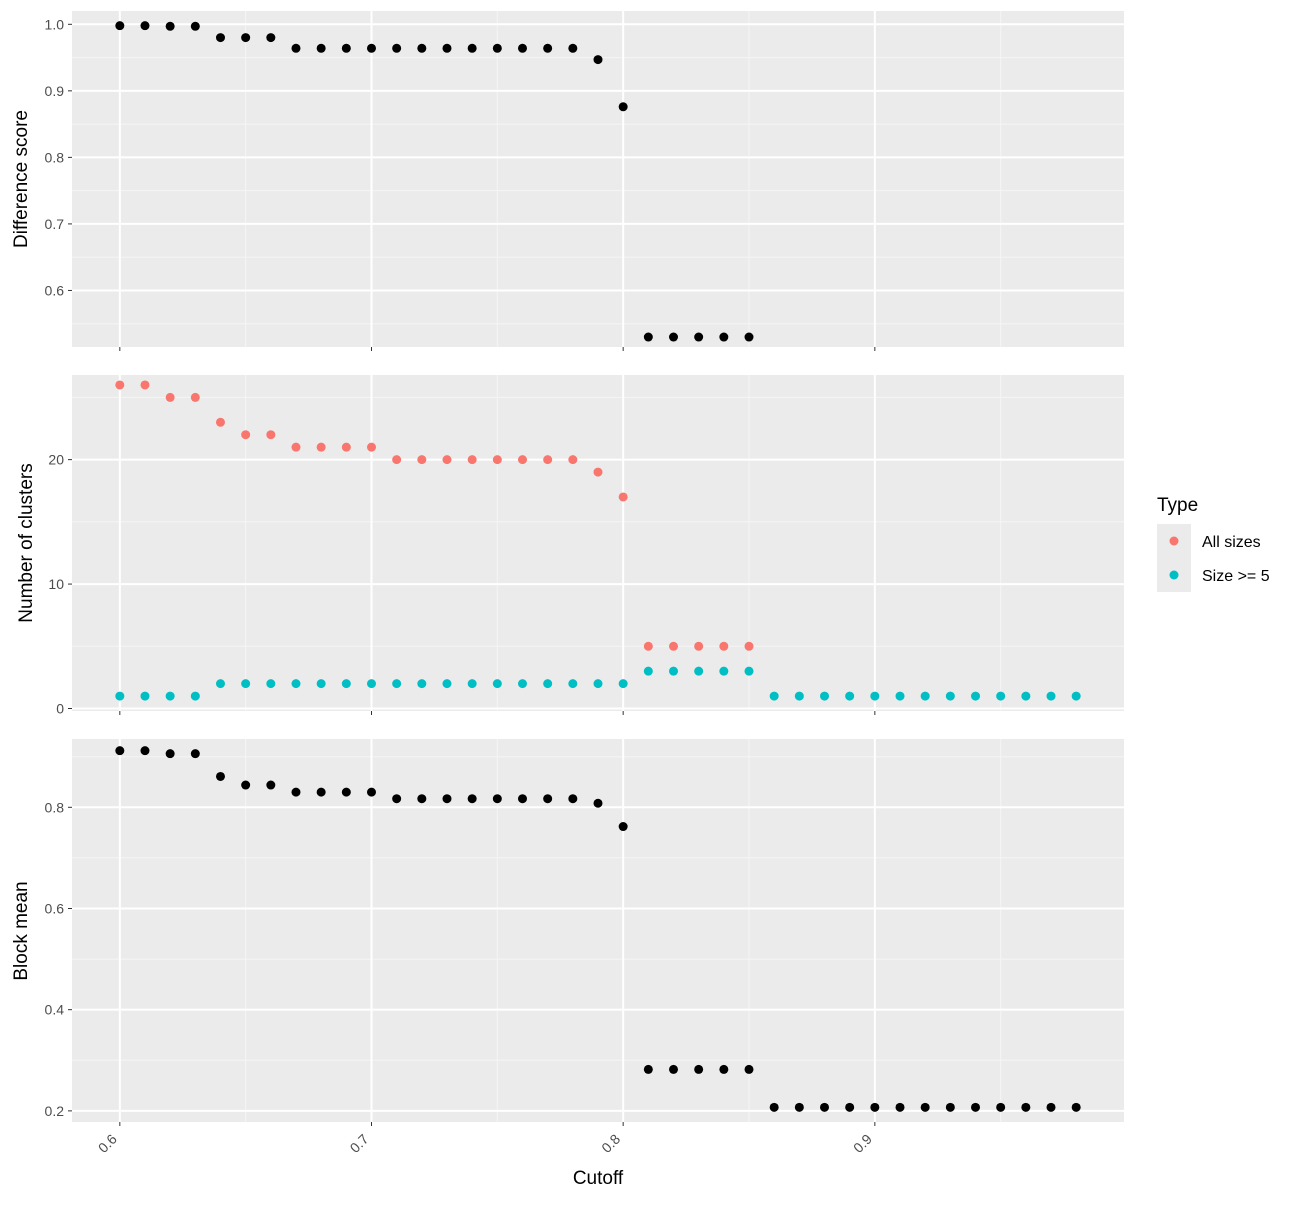 The width and height of the screenshot is (1300, 1205). Describe the element at coordinates (26, 542) in the screenshot. I see `y-axis-title: Number of clusters` at that location.